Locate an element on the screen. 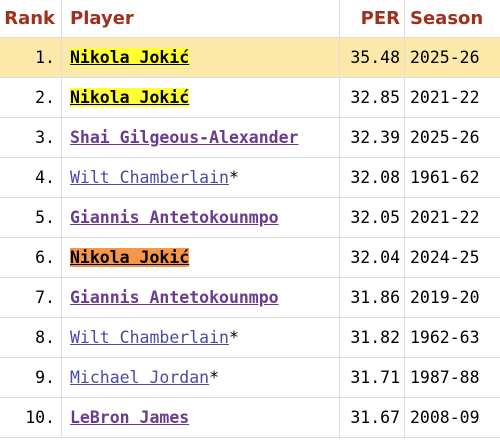 The width and height of the screenshot is (500, 440). season-cell: 1961-62 is located at coordinates (445, 177).